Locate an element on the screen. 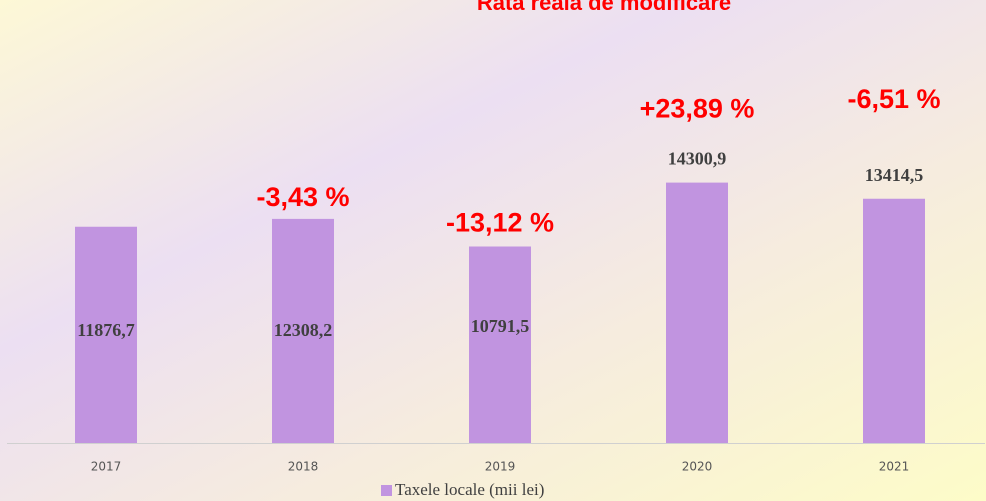  value-label: 14300,9 is located at coordinates (697, 159).